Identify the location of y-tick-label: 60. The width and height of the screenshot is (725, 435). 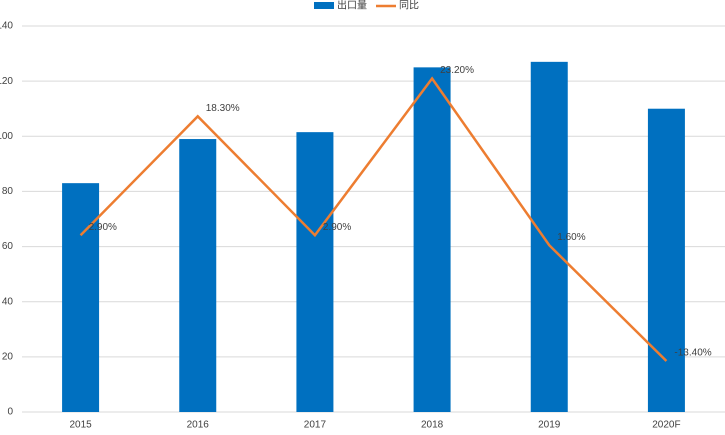
(8, 246).